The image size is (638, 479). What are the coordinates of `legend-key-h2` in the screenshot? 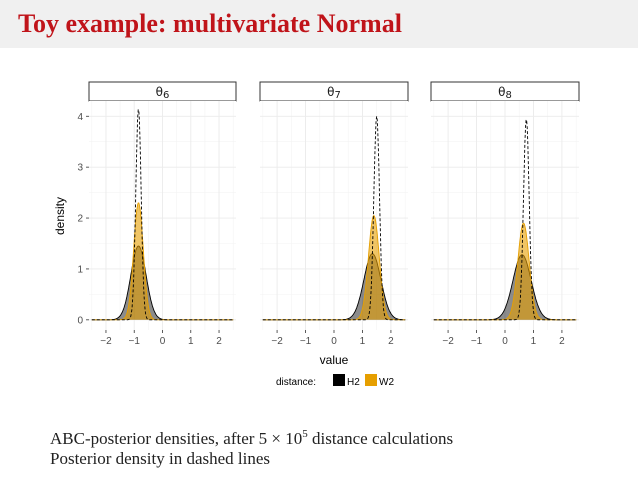 It's located at (339, 380).